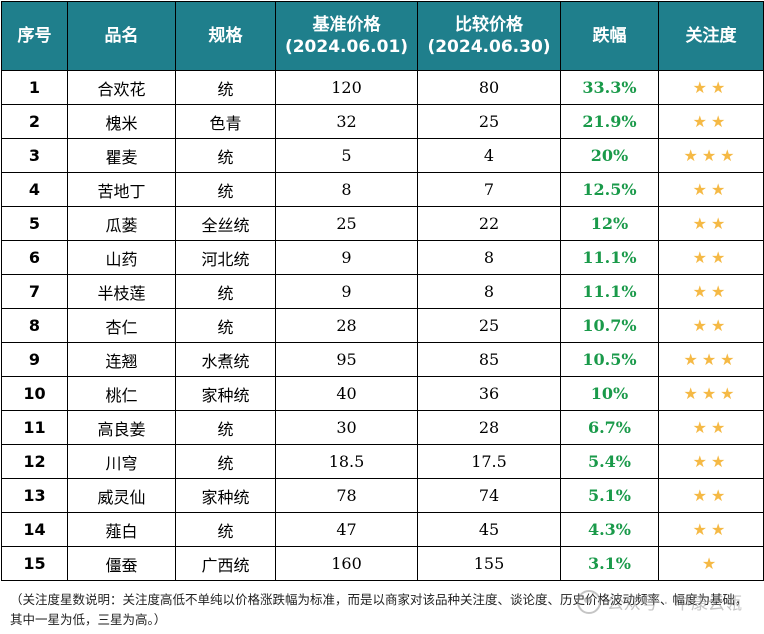 Image resolution: width=764 pixels, height=634 pixels. Describe the element at coordinates (121, 393) in the screenshot. I see `row-name: 桃仁` at that location.